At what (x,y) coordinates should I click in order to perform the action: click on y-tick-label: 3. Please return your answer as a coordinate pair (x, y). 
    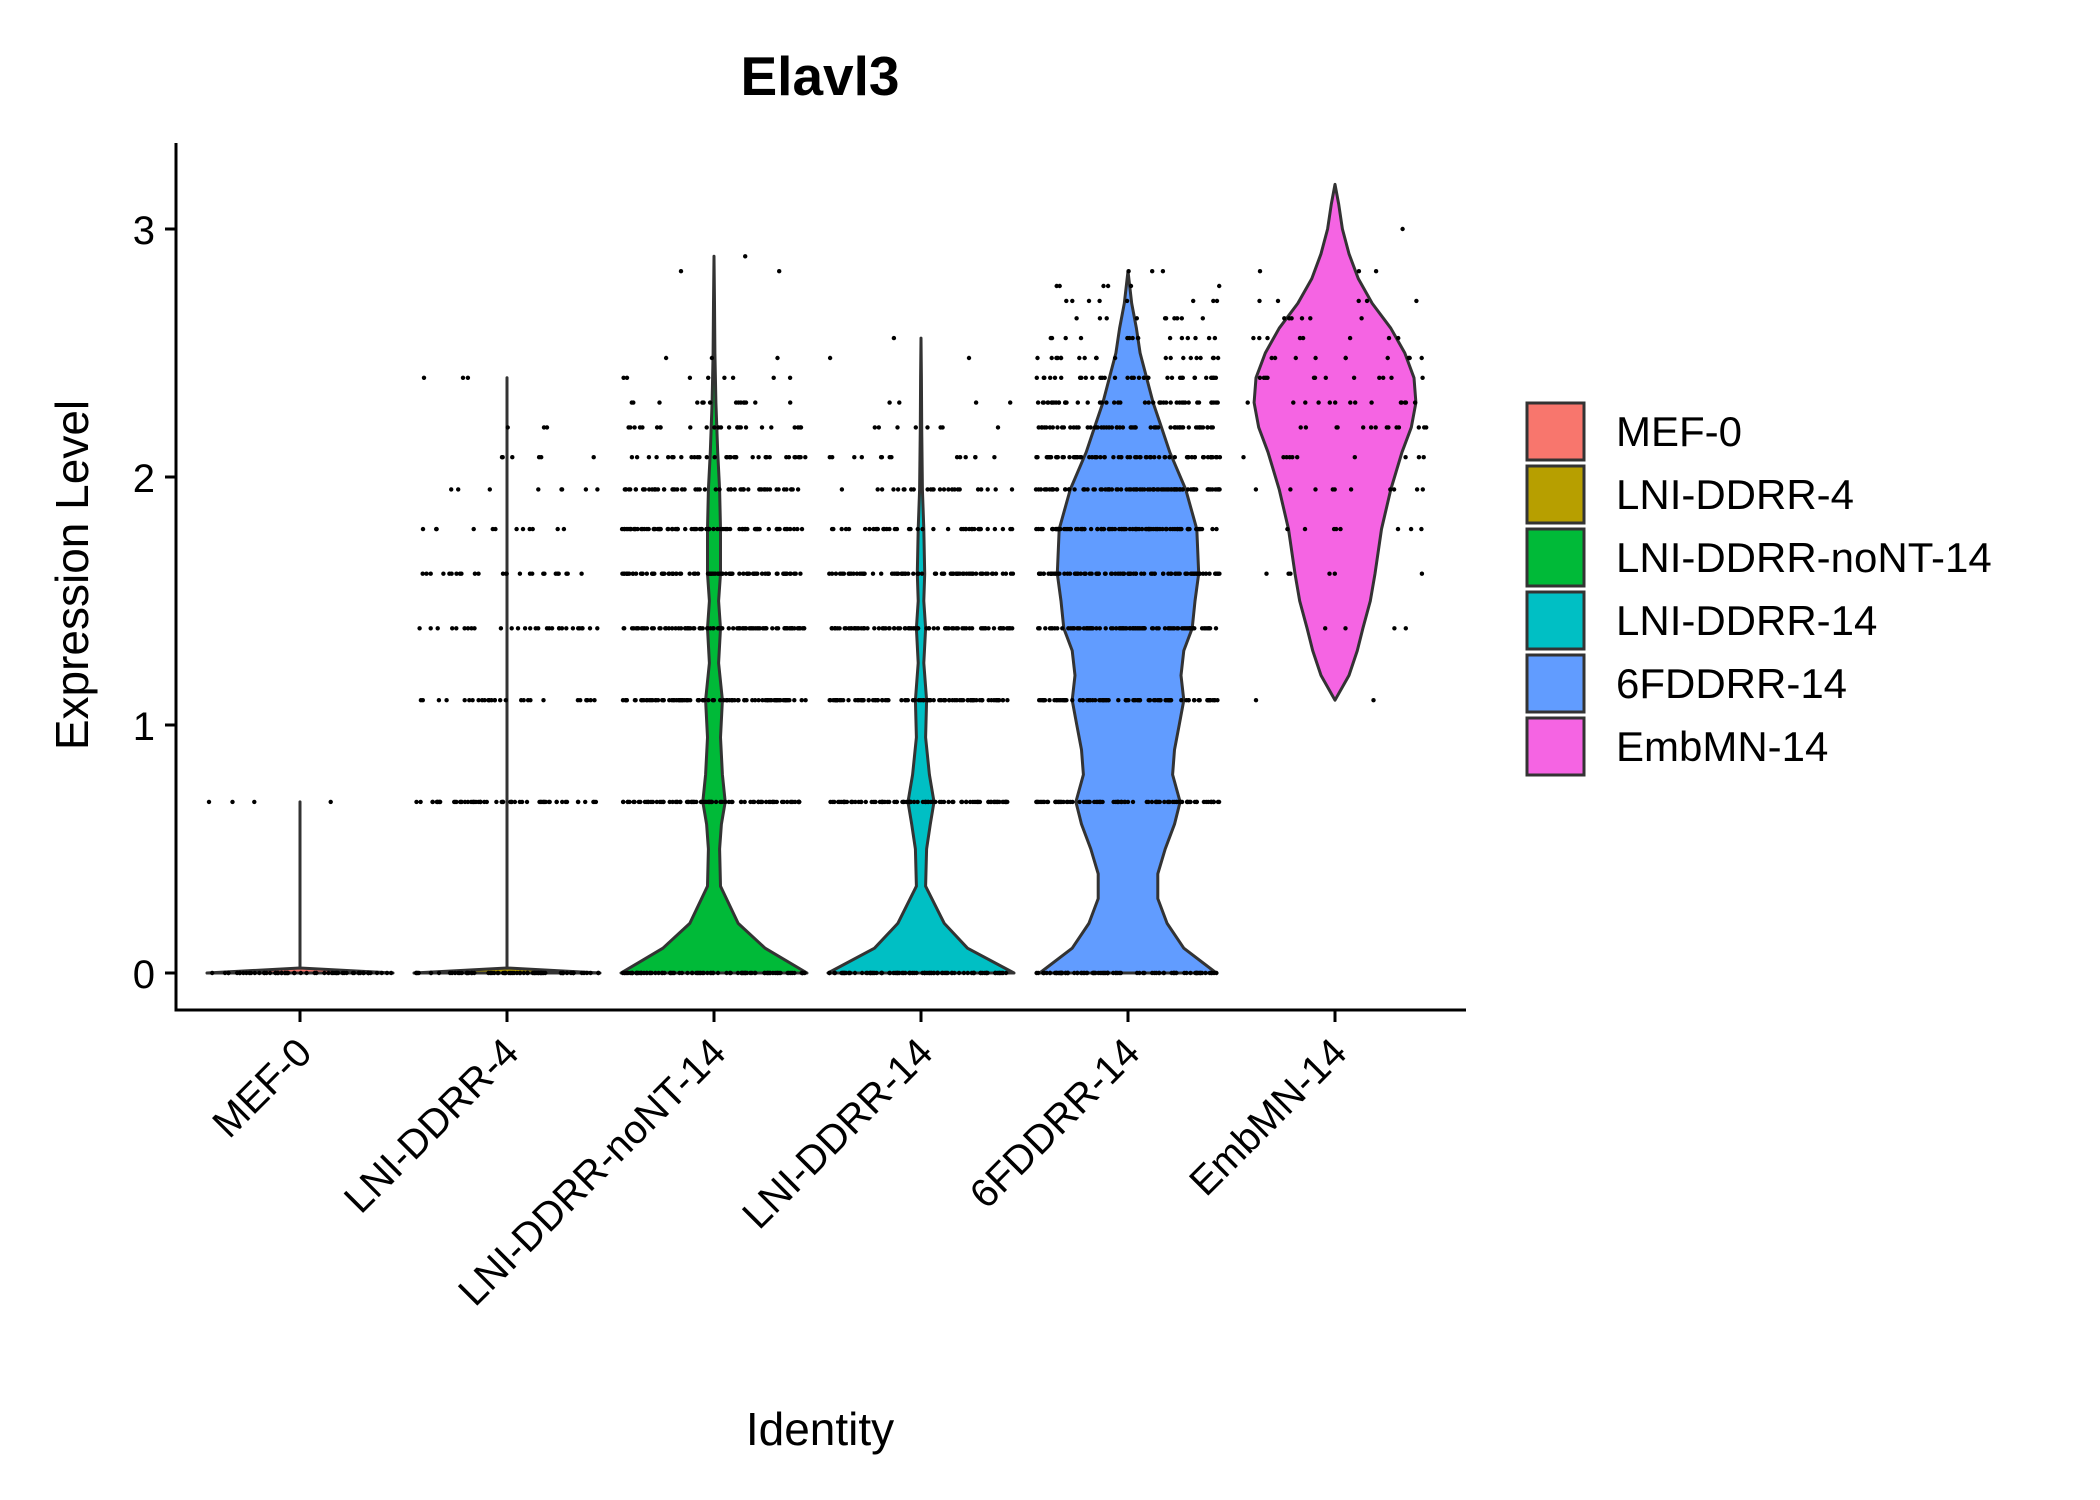
    Looking at the image, I should click on (144, 231).